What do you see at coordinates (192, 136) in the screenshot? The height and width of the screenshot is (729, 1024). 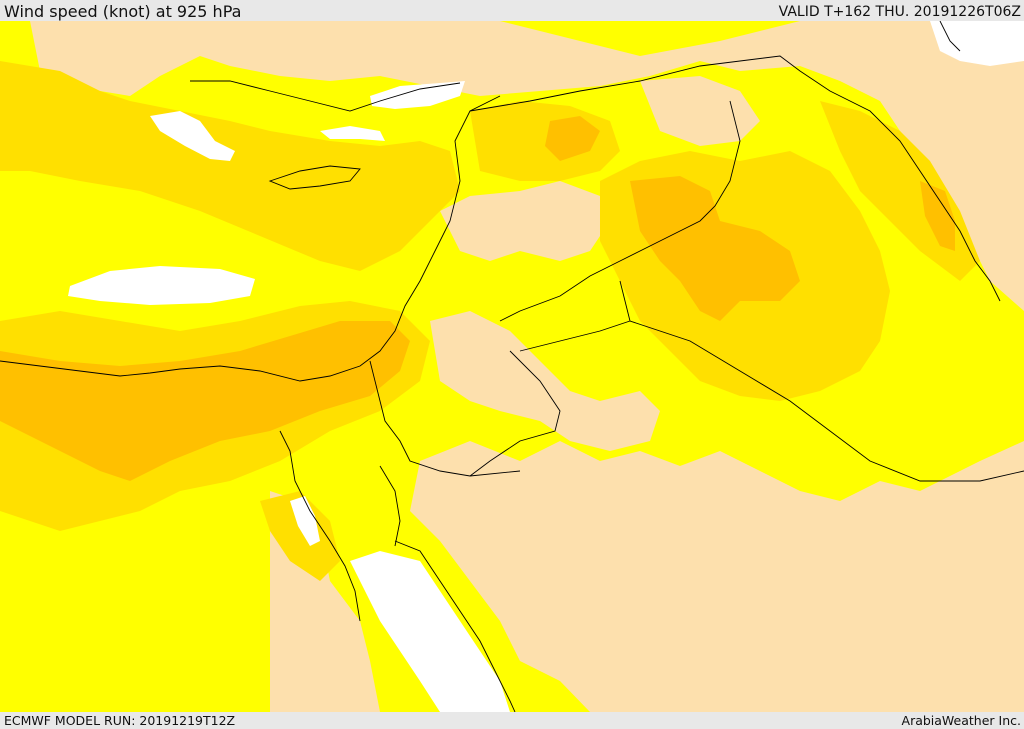 I see `calm-area-north` at bounding box center [192, 136].